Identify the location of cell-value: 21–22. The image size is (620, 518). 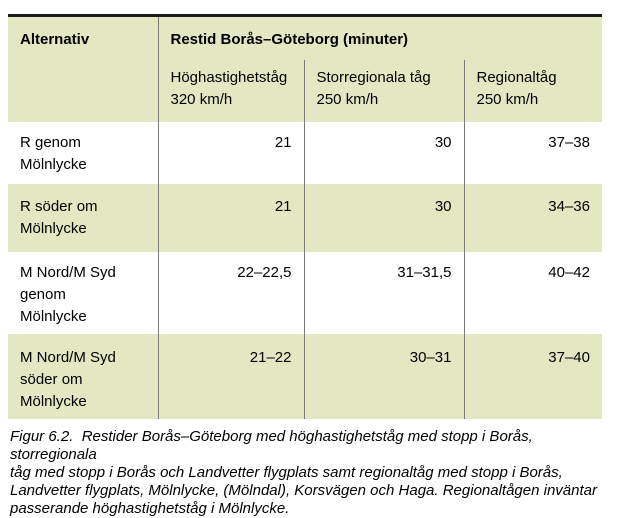
(231, 376).